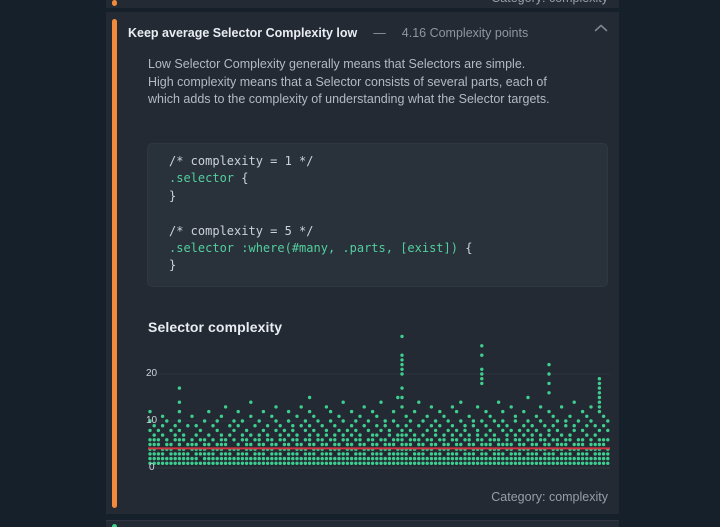  I want to click on rule-title: Keep average Selector Complexity low, so click(243, 33).